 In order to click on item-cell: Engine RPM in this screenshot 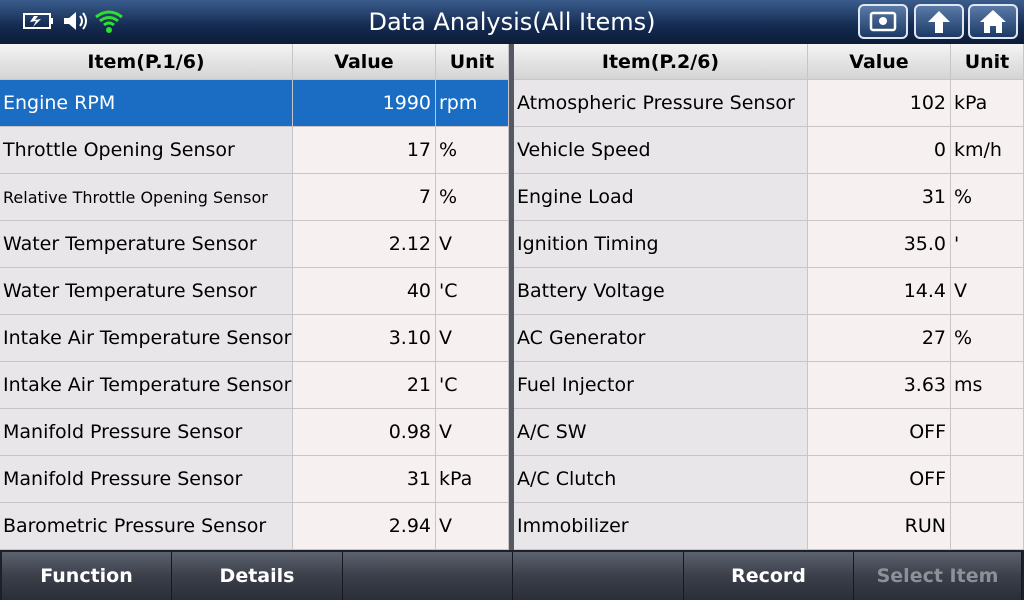, I will do `click(146, 103)`.